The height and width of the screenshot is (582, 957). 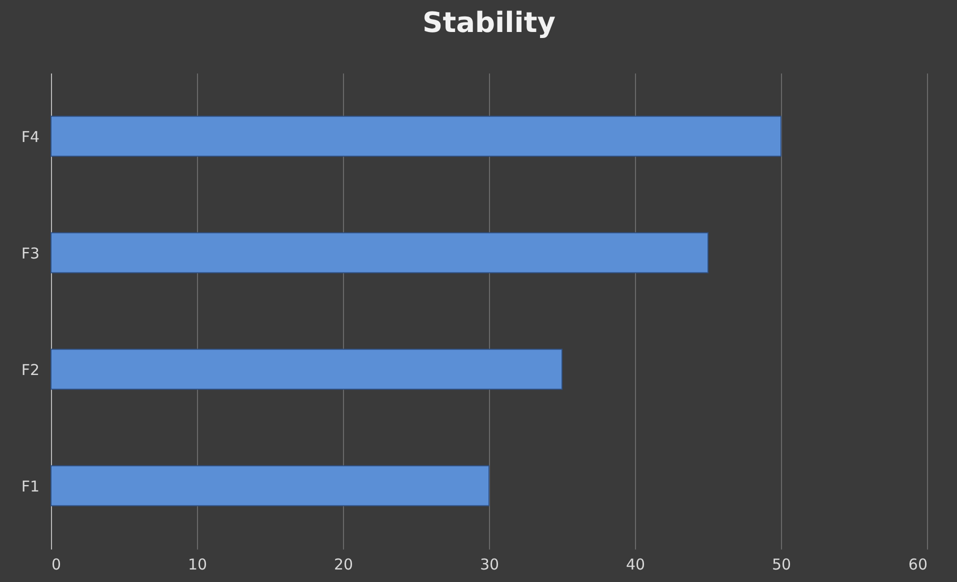 I want to click on x-tick-label: 20, so click(x=344, y=565).